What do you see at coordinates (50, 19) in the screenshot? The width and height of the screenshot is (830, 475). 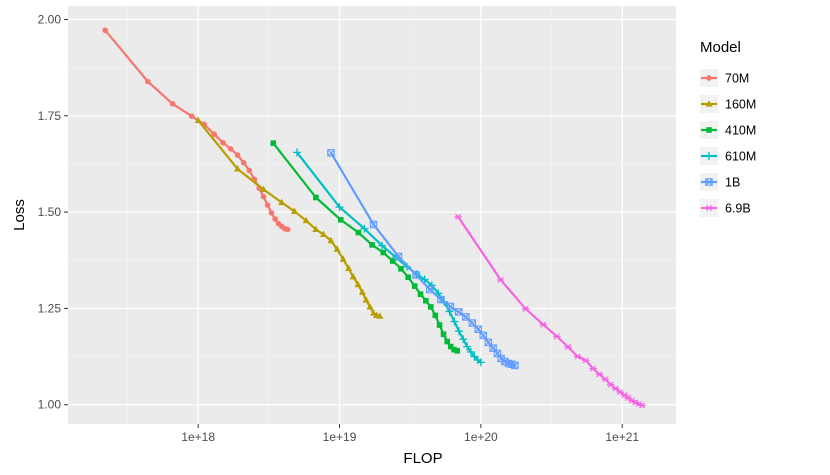 I see `y-tick-label: 2.00` at bounding box center [50, 19].